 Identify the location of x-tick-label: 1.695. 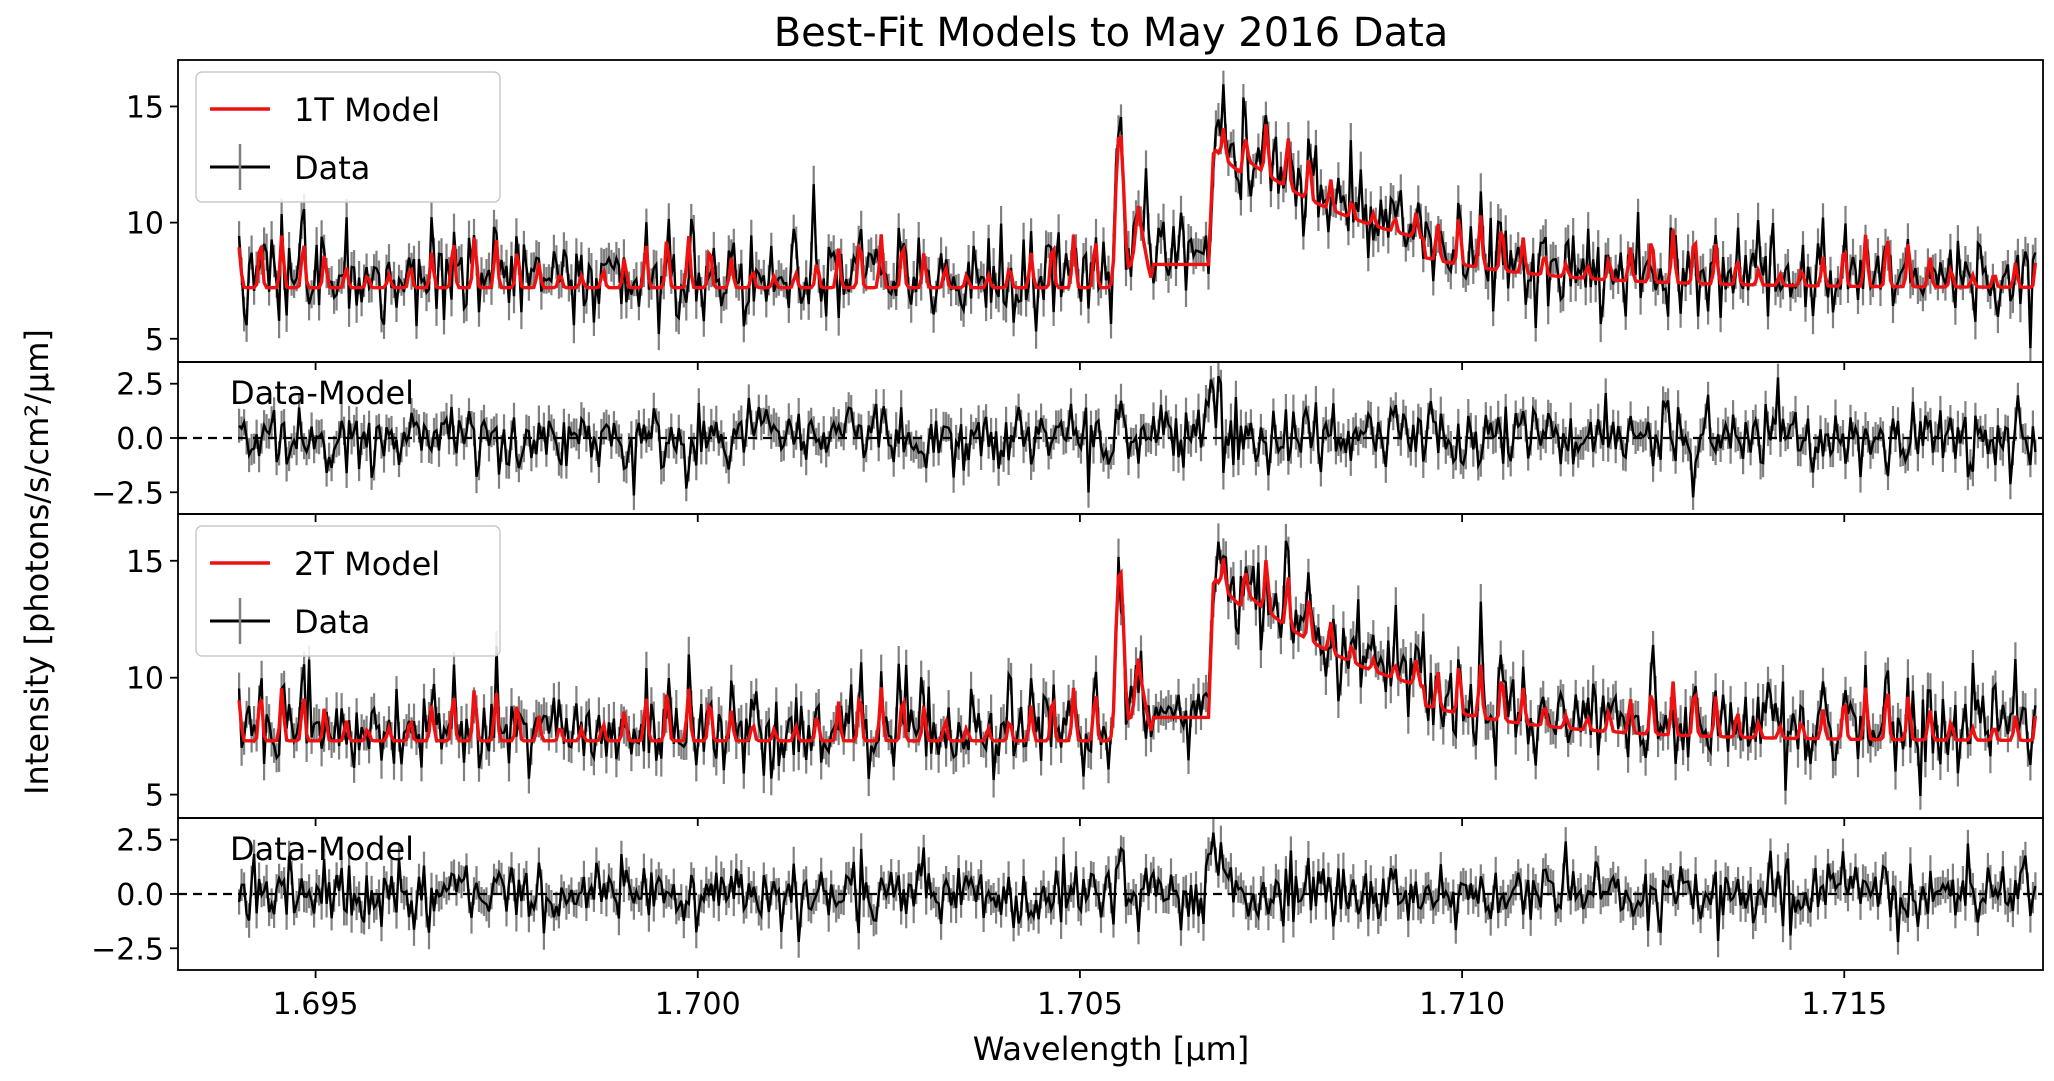
(316, 1004).